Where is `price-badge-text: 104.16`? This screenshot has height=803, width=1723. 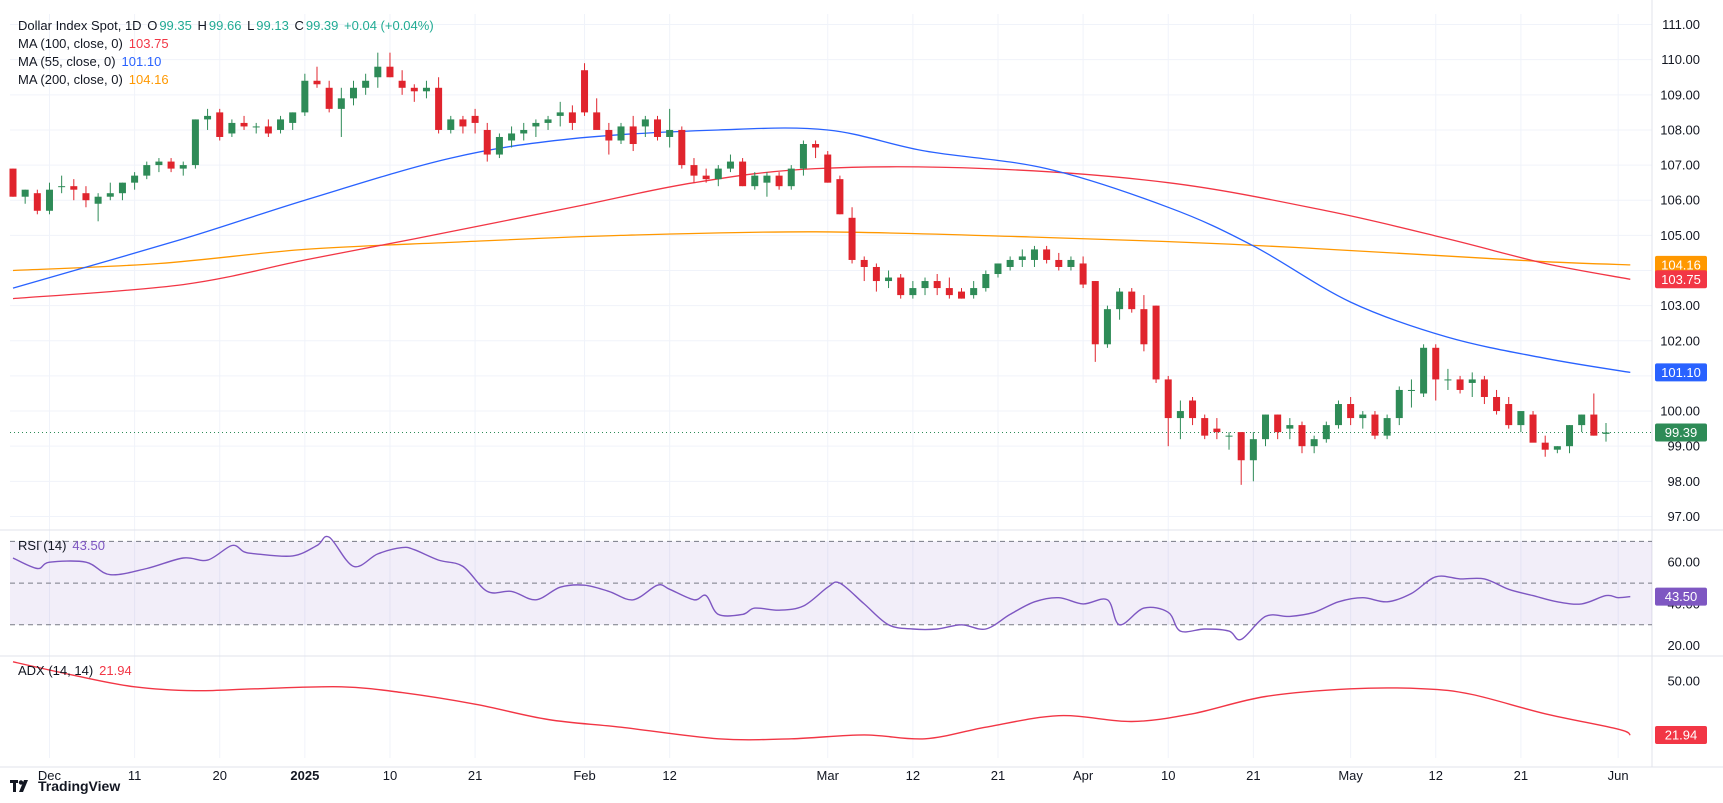
price-badge-text: 104.16 is located at coordinates (1681, 264).